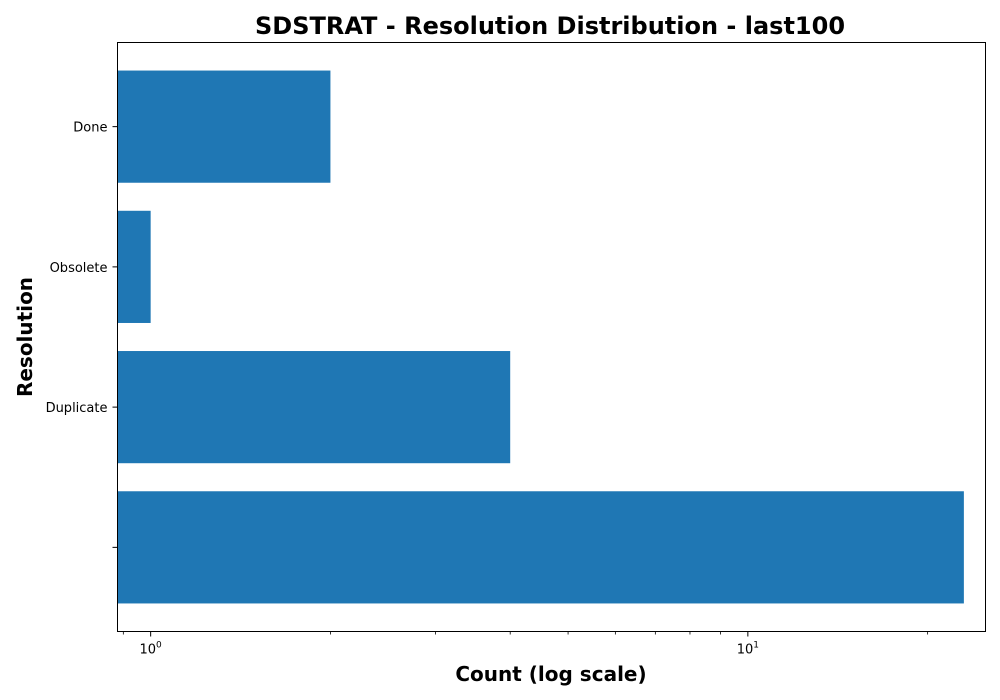  I want to click on y-ticks-group: Duplicate Obsolete Done, so click(82, 334).